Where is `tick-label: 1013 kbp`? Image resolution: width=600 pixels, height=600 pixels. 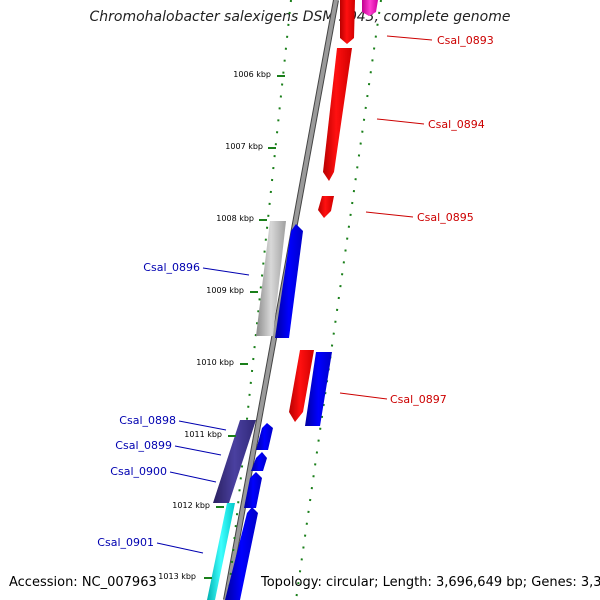 tick-label: 1013 kbp is located at coordinates (177, 576).